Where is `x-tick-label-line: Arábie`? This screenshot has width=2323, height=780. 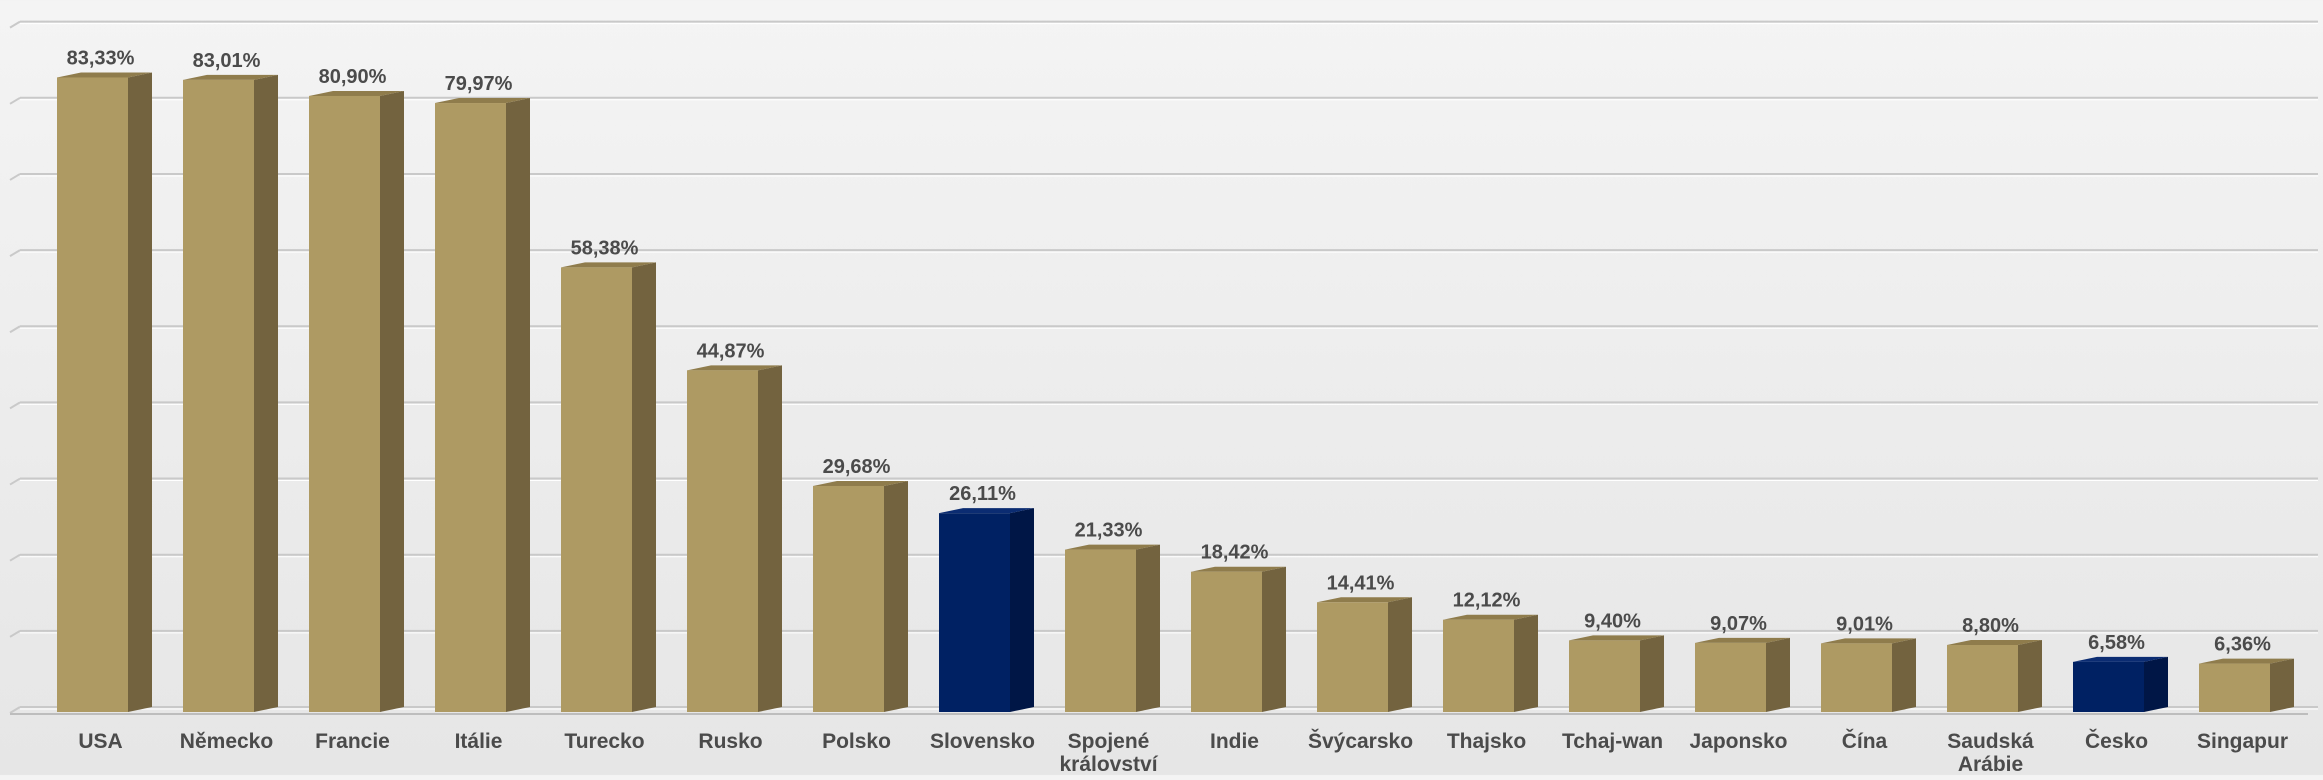 x-tick-label-line: Arábie is located at coordinates (1990, 764).